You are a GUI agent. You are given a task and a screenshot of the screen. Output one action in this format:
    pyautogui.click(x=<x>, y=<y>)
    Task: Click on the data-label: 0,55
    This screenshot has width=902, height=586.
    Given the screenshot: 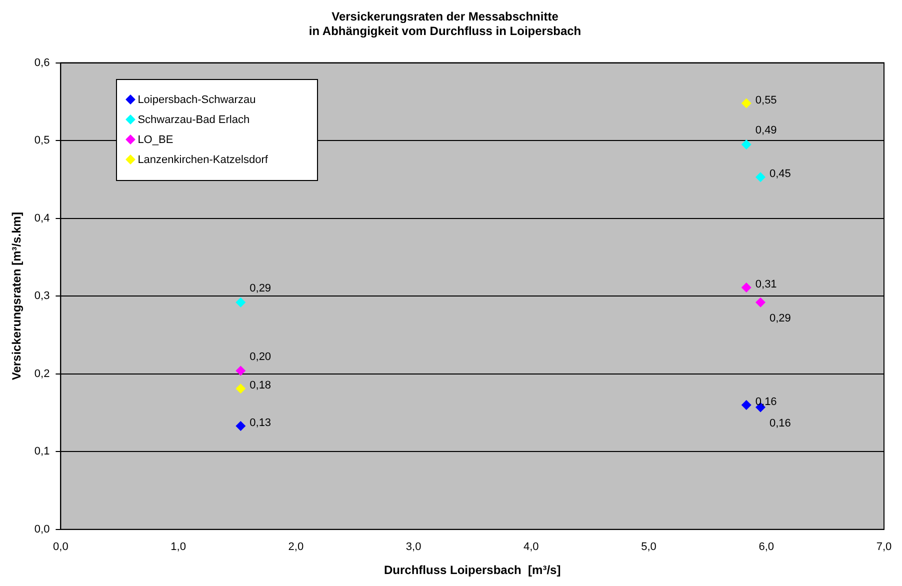 What is the action you would take?
    pyautogui.click(x=766, y=100)
    